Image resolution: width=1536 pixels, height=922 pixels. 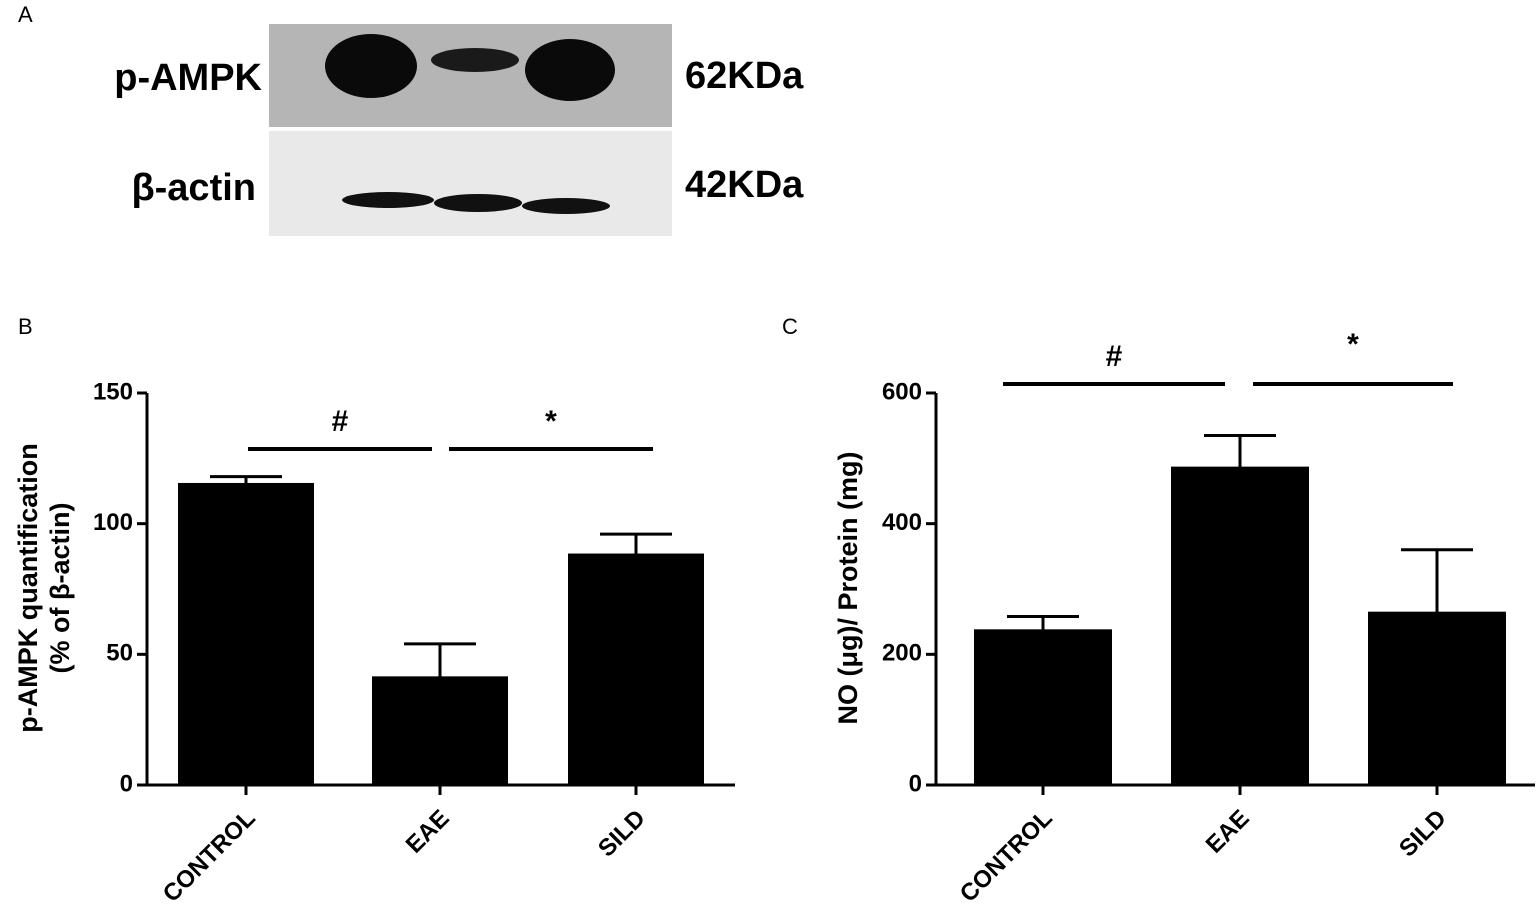 What do you see at coordinates (790, 326) in the screenshot?
I see `panel-label: C` at bounding box center [790, 326].